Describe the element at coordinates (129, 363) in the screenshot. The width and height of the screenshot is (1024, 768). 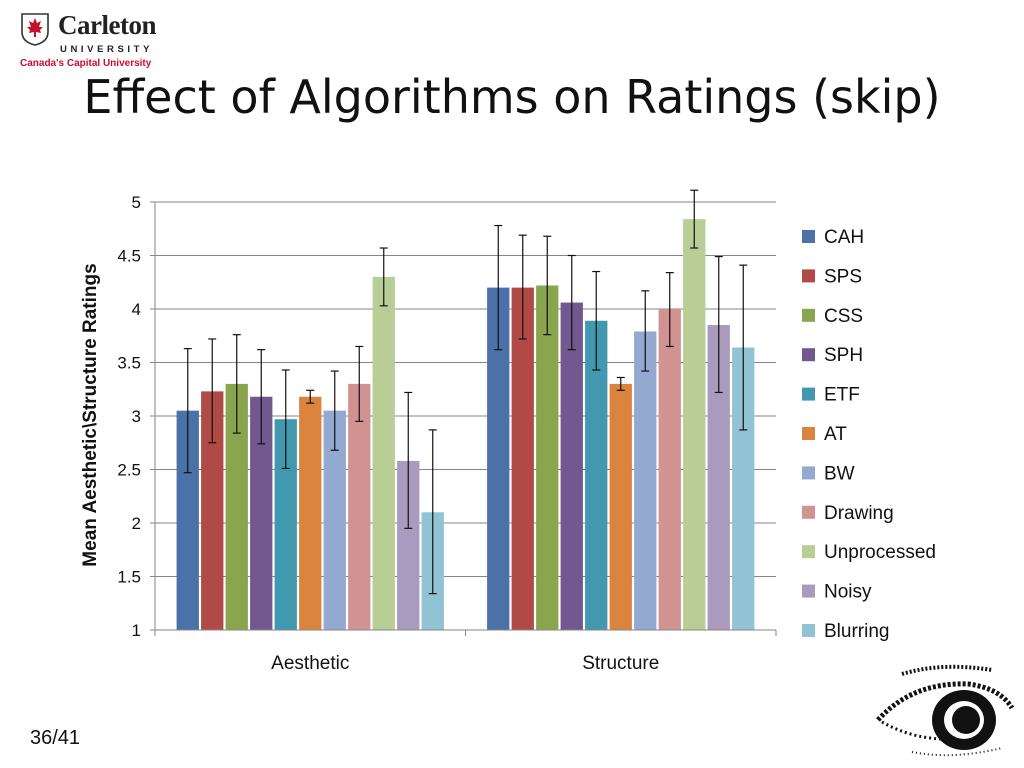
I see `y-tick-label: 3.5` at that location.